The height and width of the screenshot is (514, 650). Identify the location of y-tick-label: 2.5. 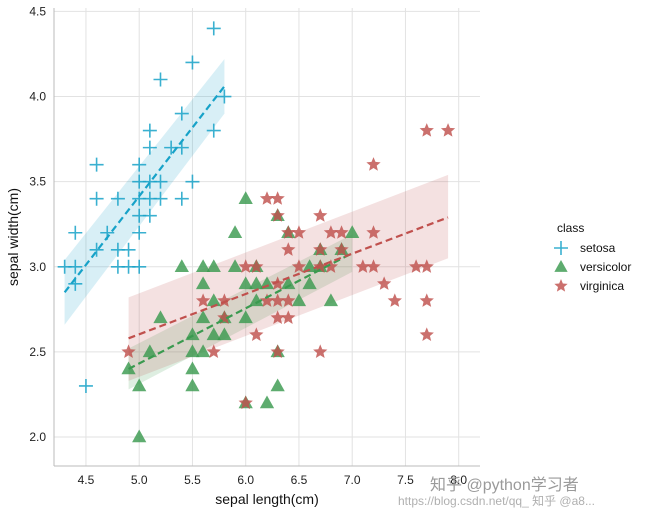
(37, 352).